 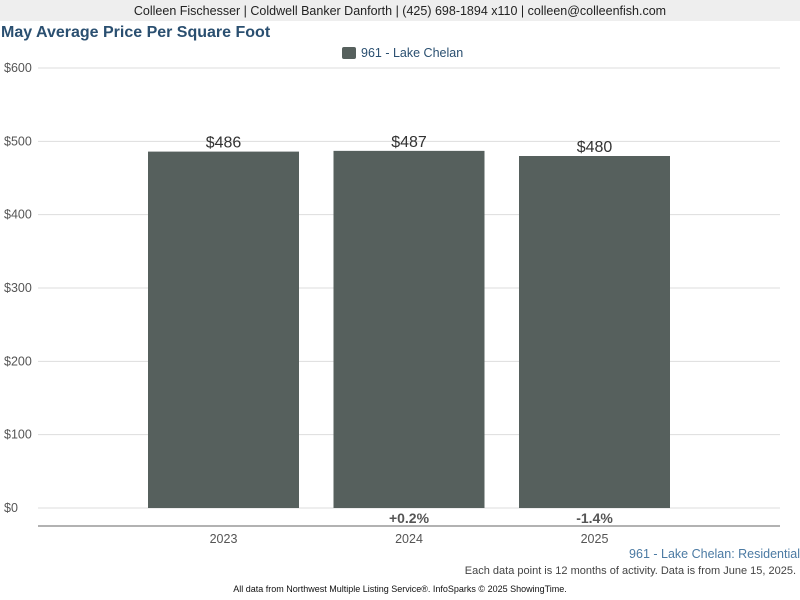 I want to click on chart-subtitle: 961 - Lake Chelan: Residential, so click(x=714, y=554).